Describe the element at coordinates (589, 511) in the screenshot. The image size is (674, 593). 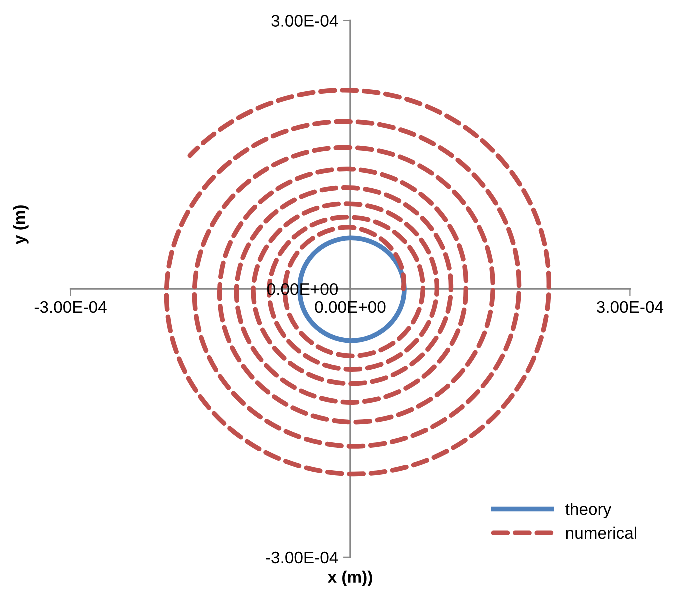
I see `legend-label: theory` at that location.